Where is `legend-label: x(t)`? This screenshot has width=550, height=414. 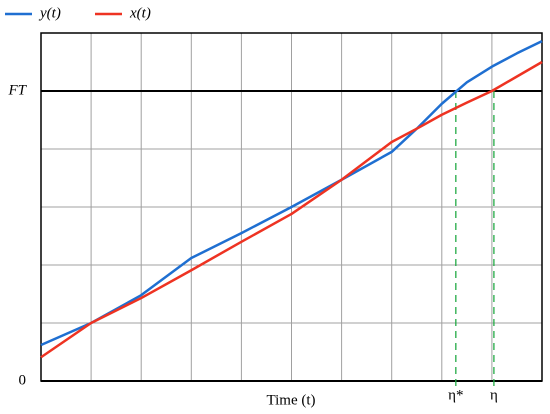
legend-label: x(t) is located at coordinates (140, 13).